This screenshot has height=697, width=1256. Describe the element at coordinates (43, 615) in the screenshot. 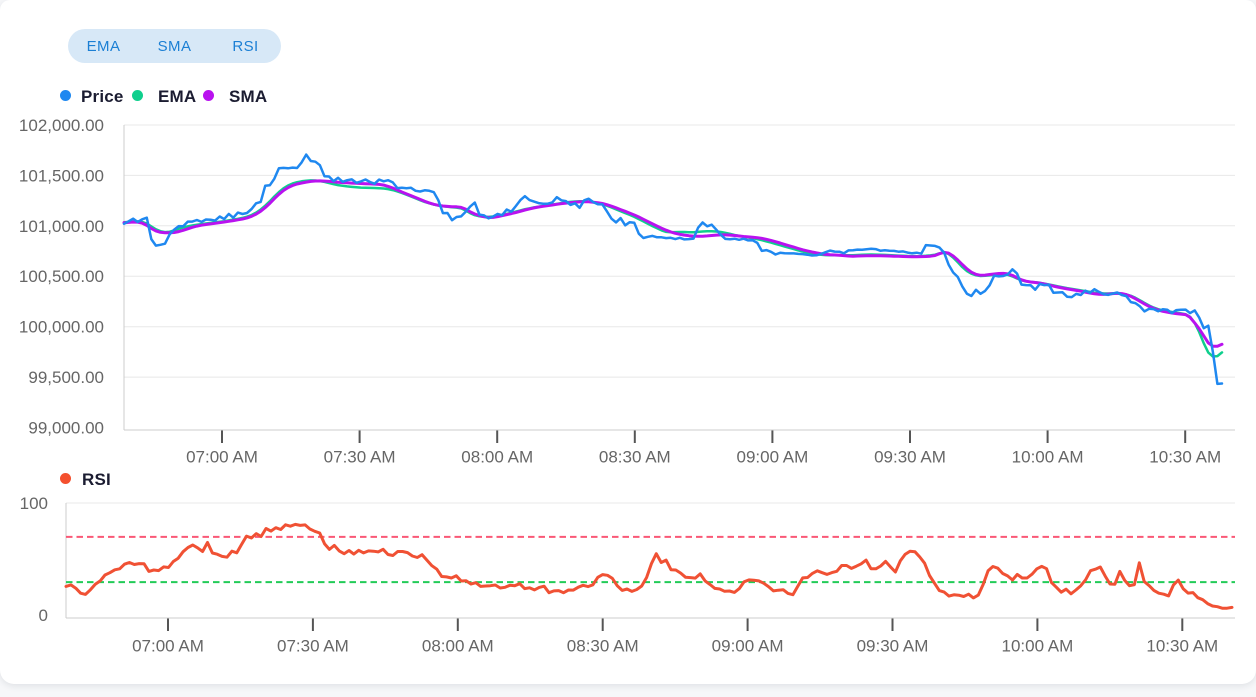

I see `svg-text: 0` at that location.